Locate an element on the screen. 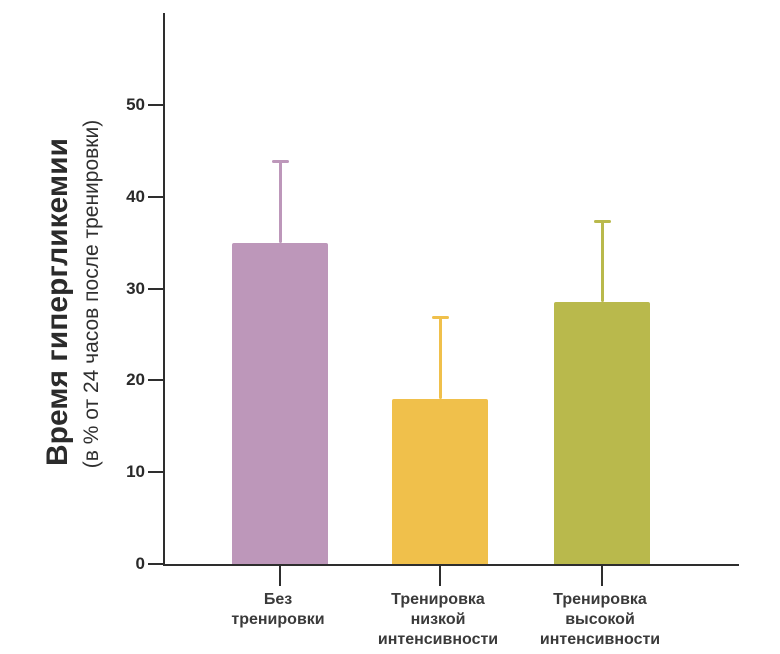  y-tick-label: 10 is located at coordinates (135, 472).